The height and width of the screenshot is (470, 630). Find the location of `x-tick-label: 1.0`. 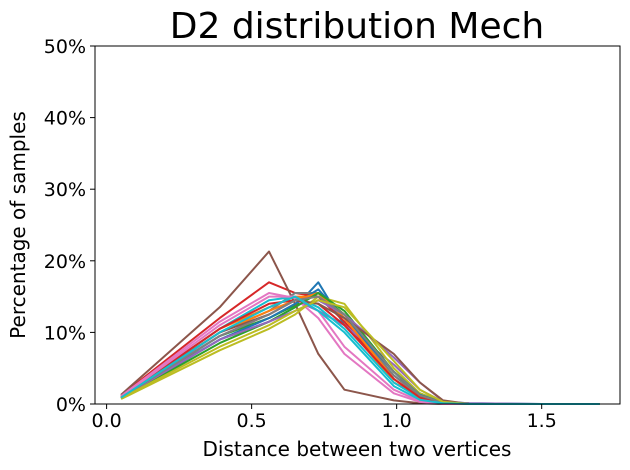

x-tick-label: 1.0 is located at coordinates (397, 421).